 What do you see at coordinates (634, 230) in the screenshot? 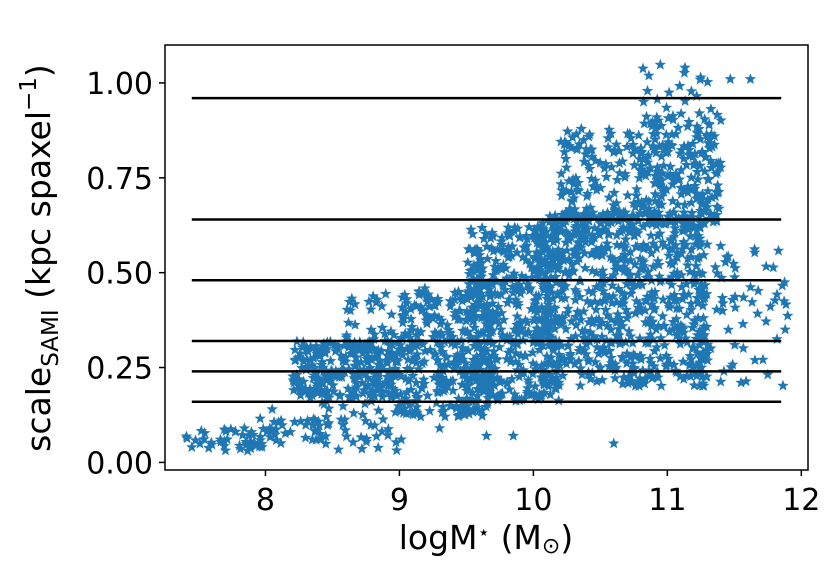
I see `data-point-1963` at bounding box center [634, 230].